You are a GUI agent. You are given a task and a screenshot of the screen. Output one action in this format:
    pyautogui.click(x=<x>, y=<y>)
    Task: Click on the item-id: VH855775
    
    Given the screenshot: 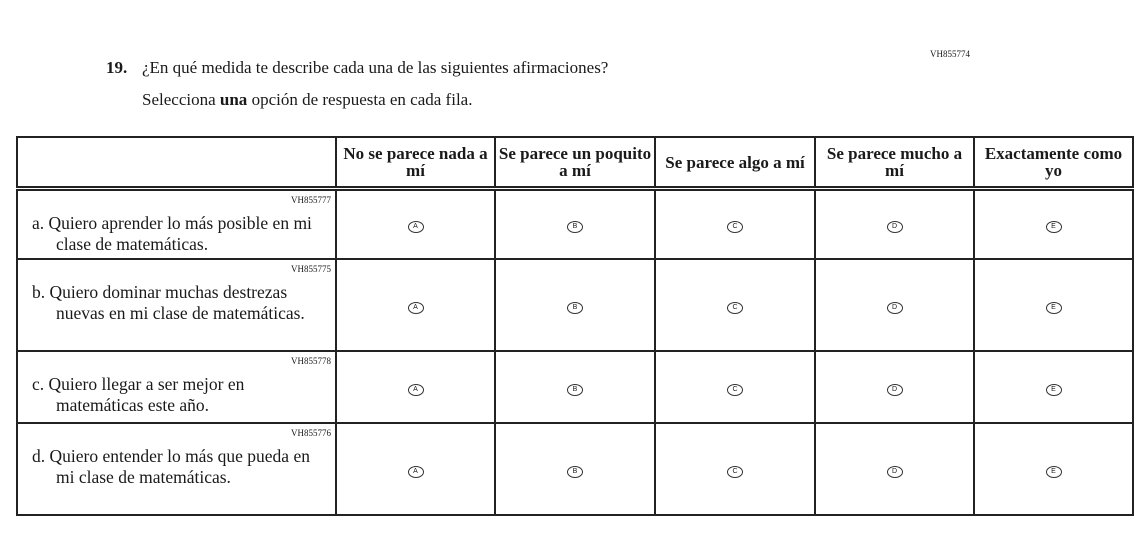 What is the action you would take?
    pyautogui.click(x=311, y=268)
    